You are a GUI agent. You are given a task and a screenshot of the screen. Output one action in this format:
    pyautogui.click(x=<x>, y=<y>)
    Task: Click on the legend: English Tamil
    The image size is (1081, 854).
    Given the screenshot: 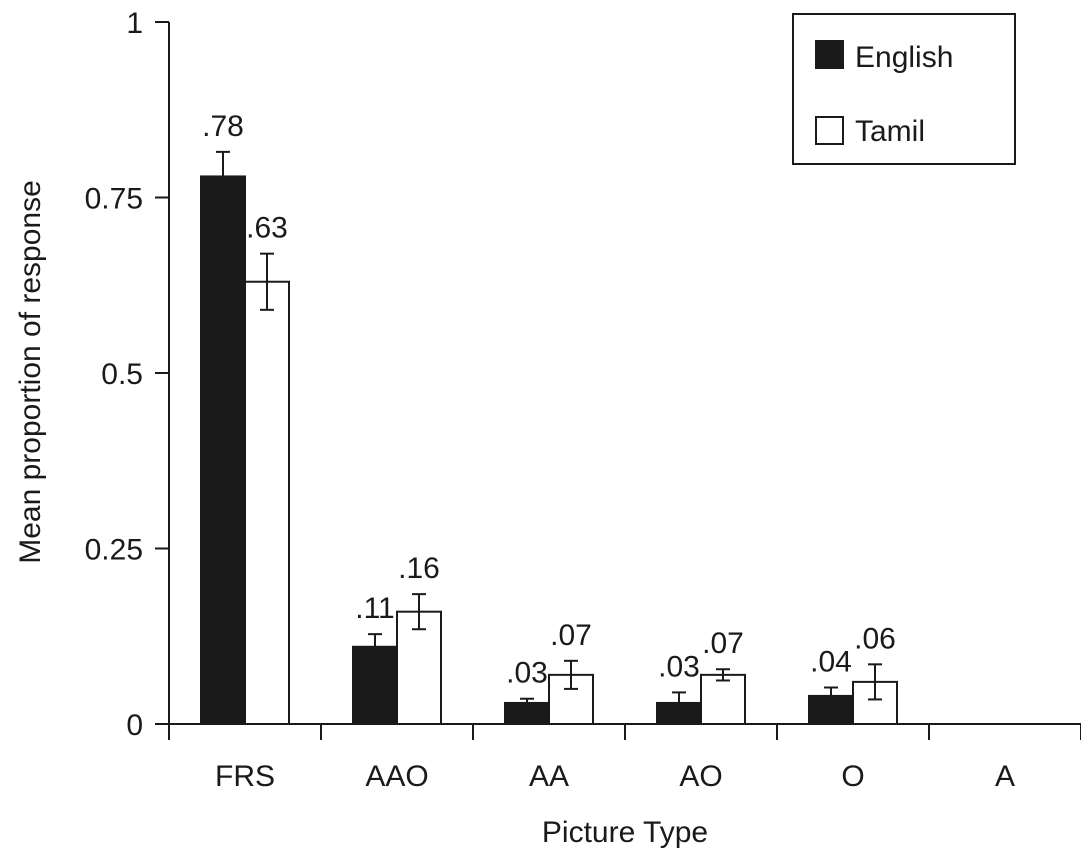 What is the action you would take?
    pyautogui.click(x=904, y=89)
    